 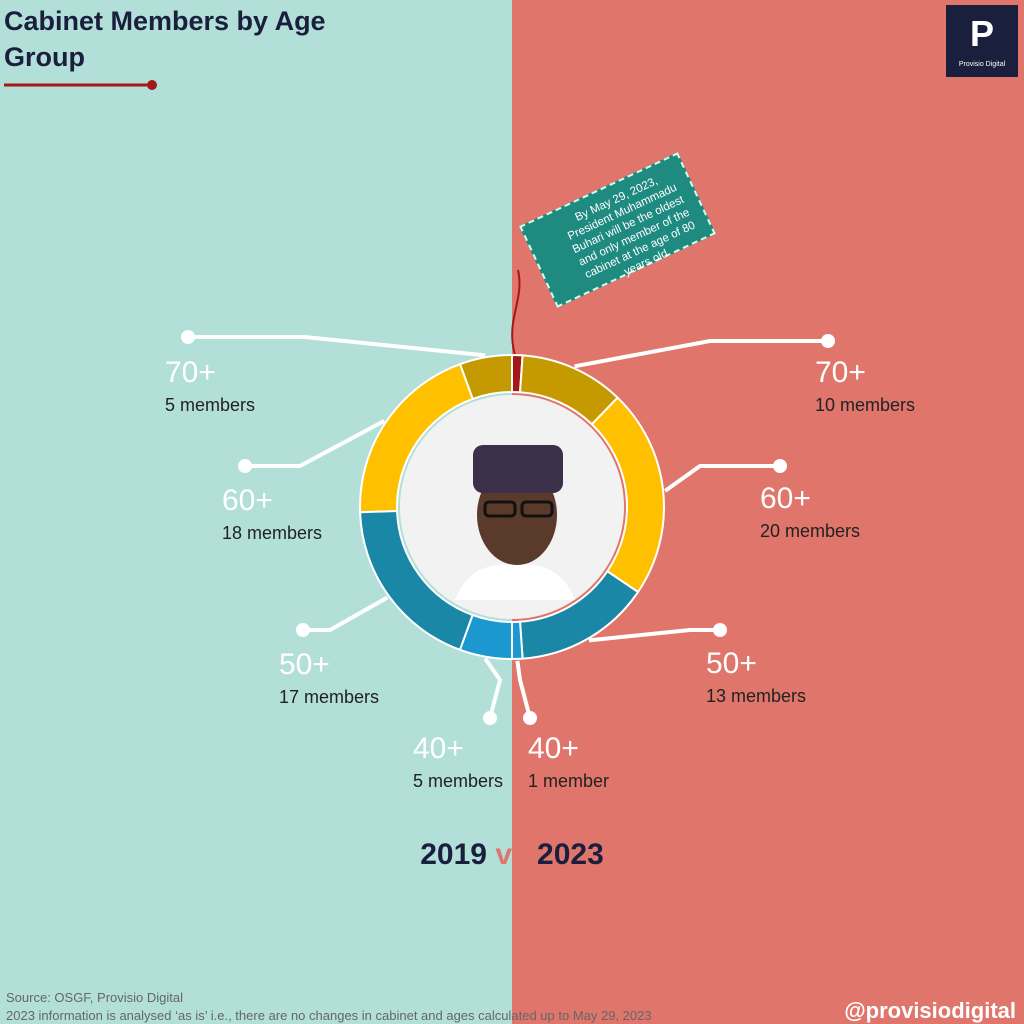 I want to click on value-label: 17 members, so click(x=329, y=697).